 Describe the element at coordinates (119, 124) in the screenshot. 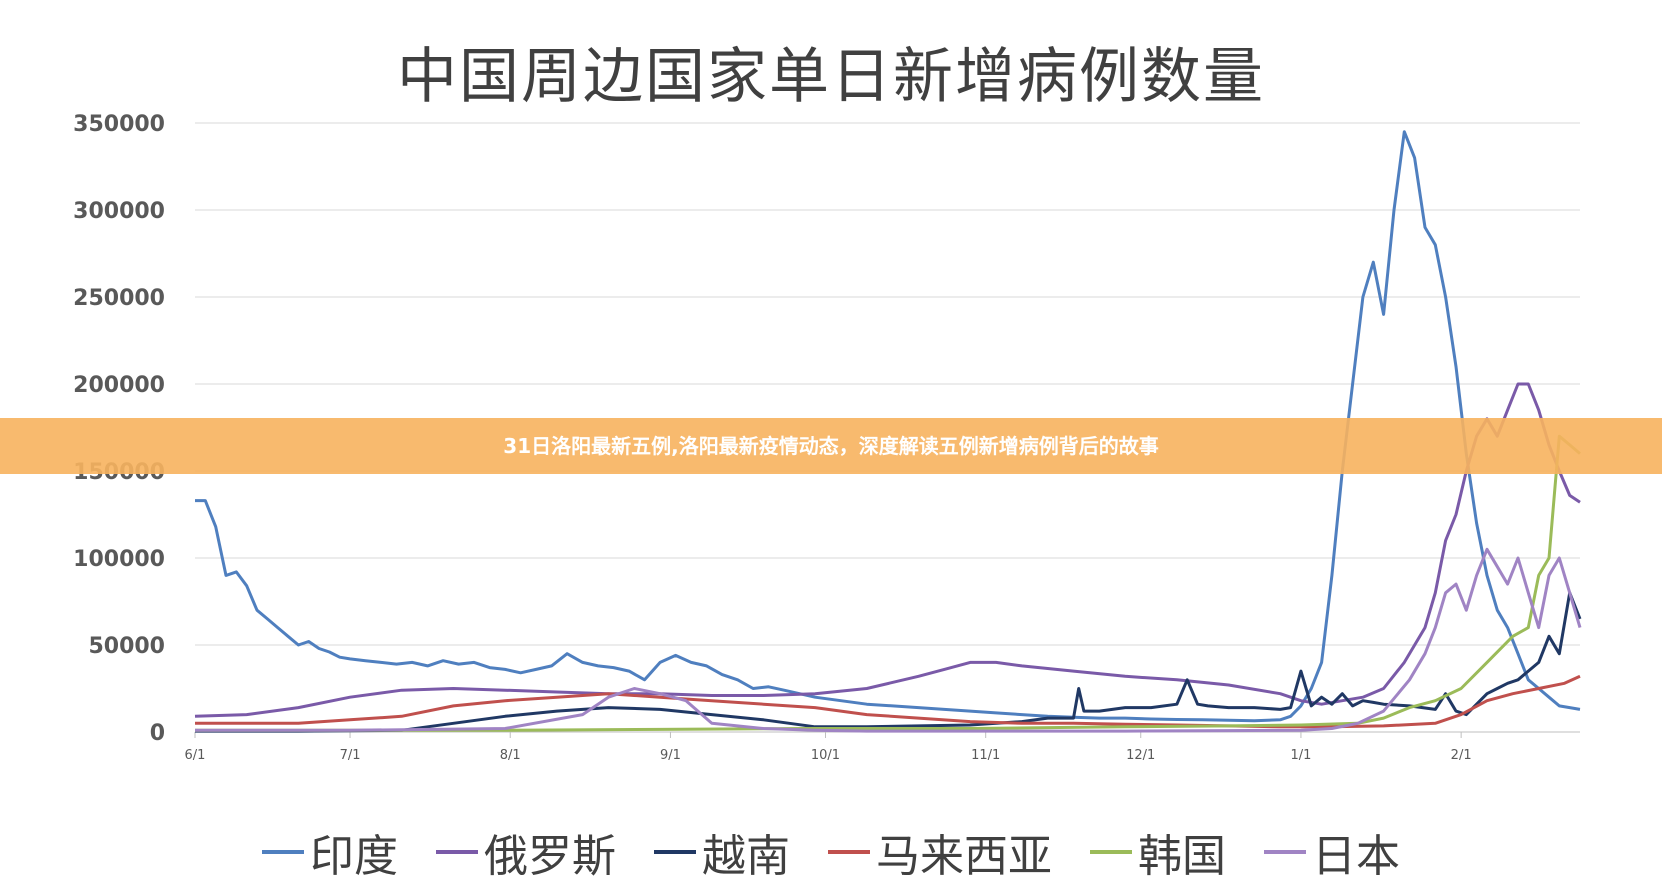

I see `y-tick-label: 350000` at that location.